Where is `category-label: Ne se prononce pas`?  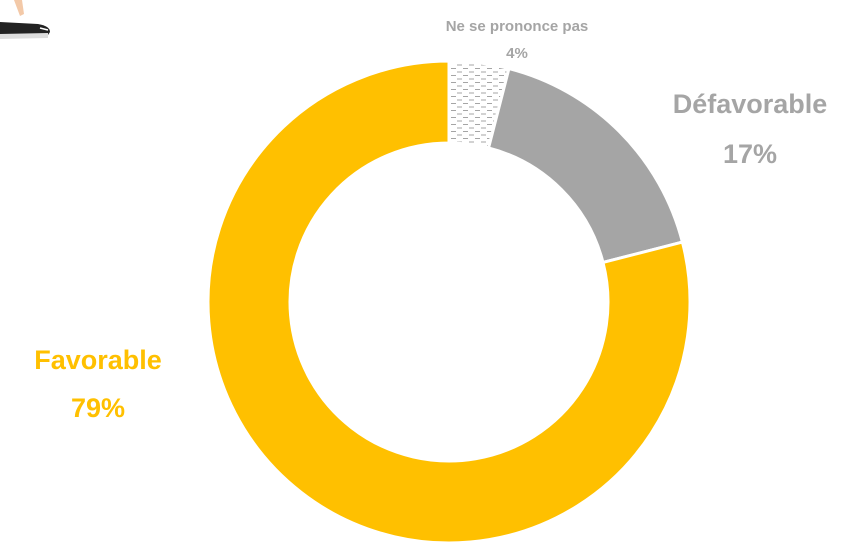 category-label: Ne se prononce pas is located at coordinates (517, 26).